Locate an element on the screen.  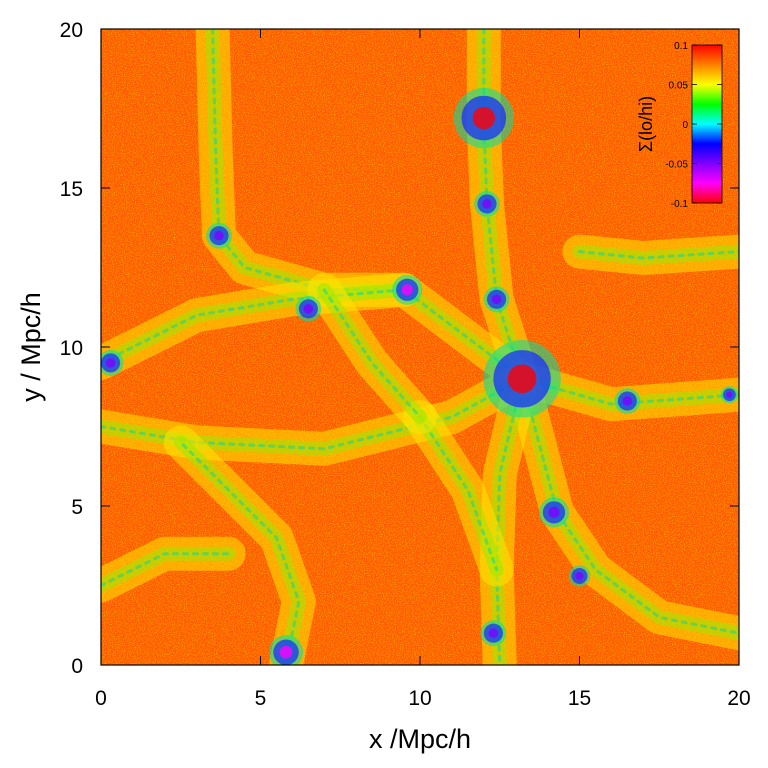
colorbar-tick-label: 0.05 is located at coordinates (679, 86).